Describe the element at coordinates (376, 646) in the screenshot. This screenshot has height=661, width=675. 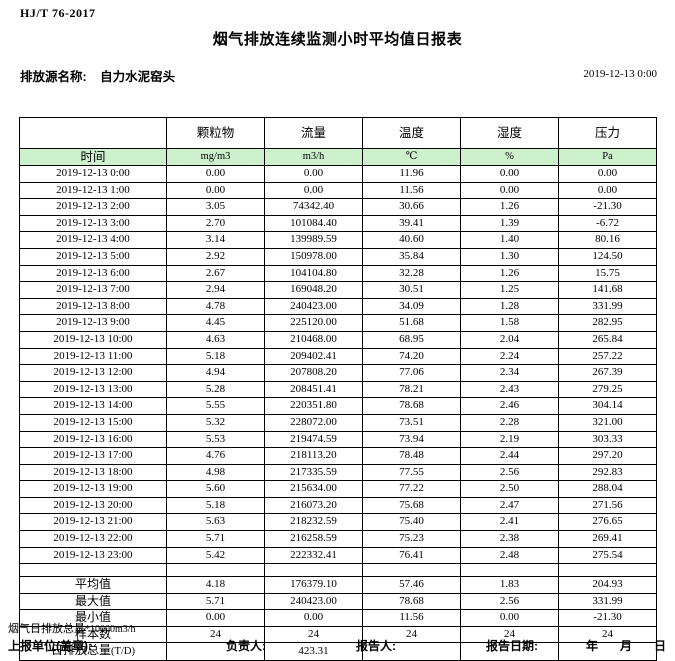
I see `reporter-label: 报告人:` at that location.